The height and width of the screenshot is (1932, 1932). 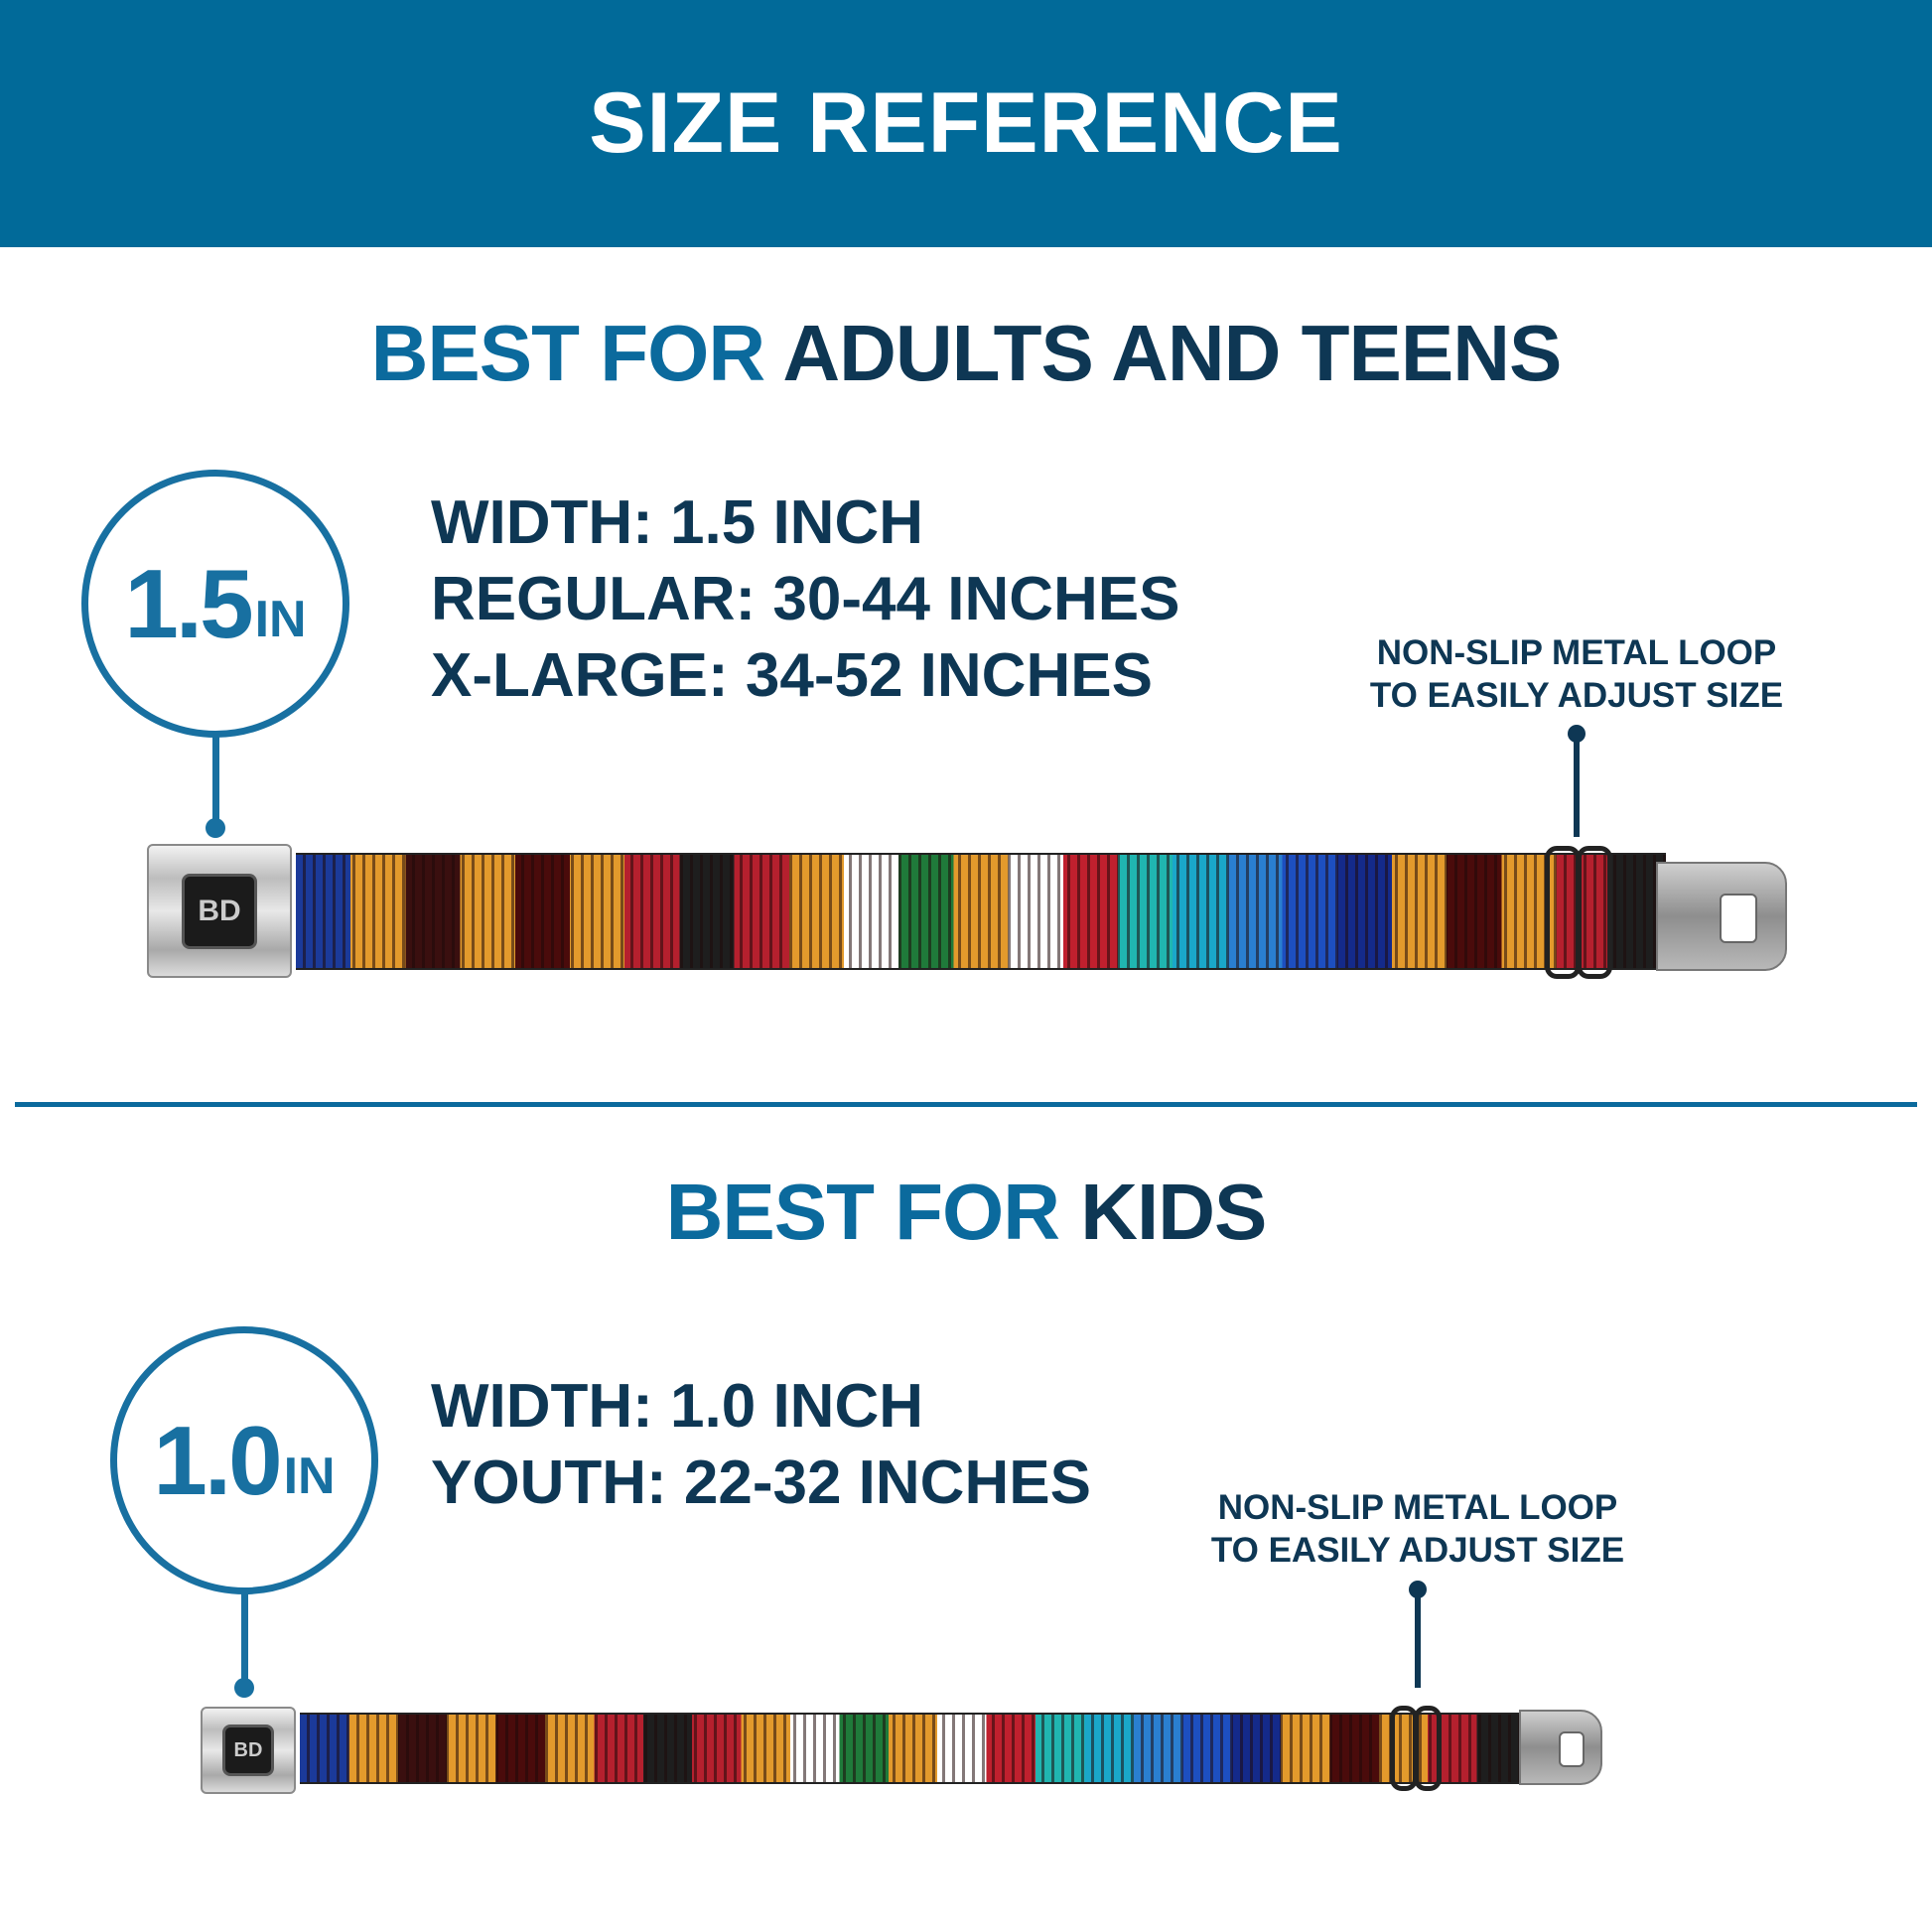 I want to click on header-banner: SIZE REFERENCE, so click(x=966, y=124).